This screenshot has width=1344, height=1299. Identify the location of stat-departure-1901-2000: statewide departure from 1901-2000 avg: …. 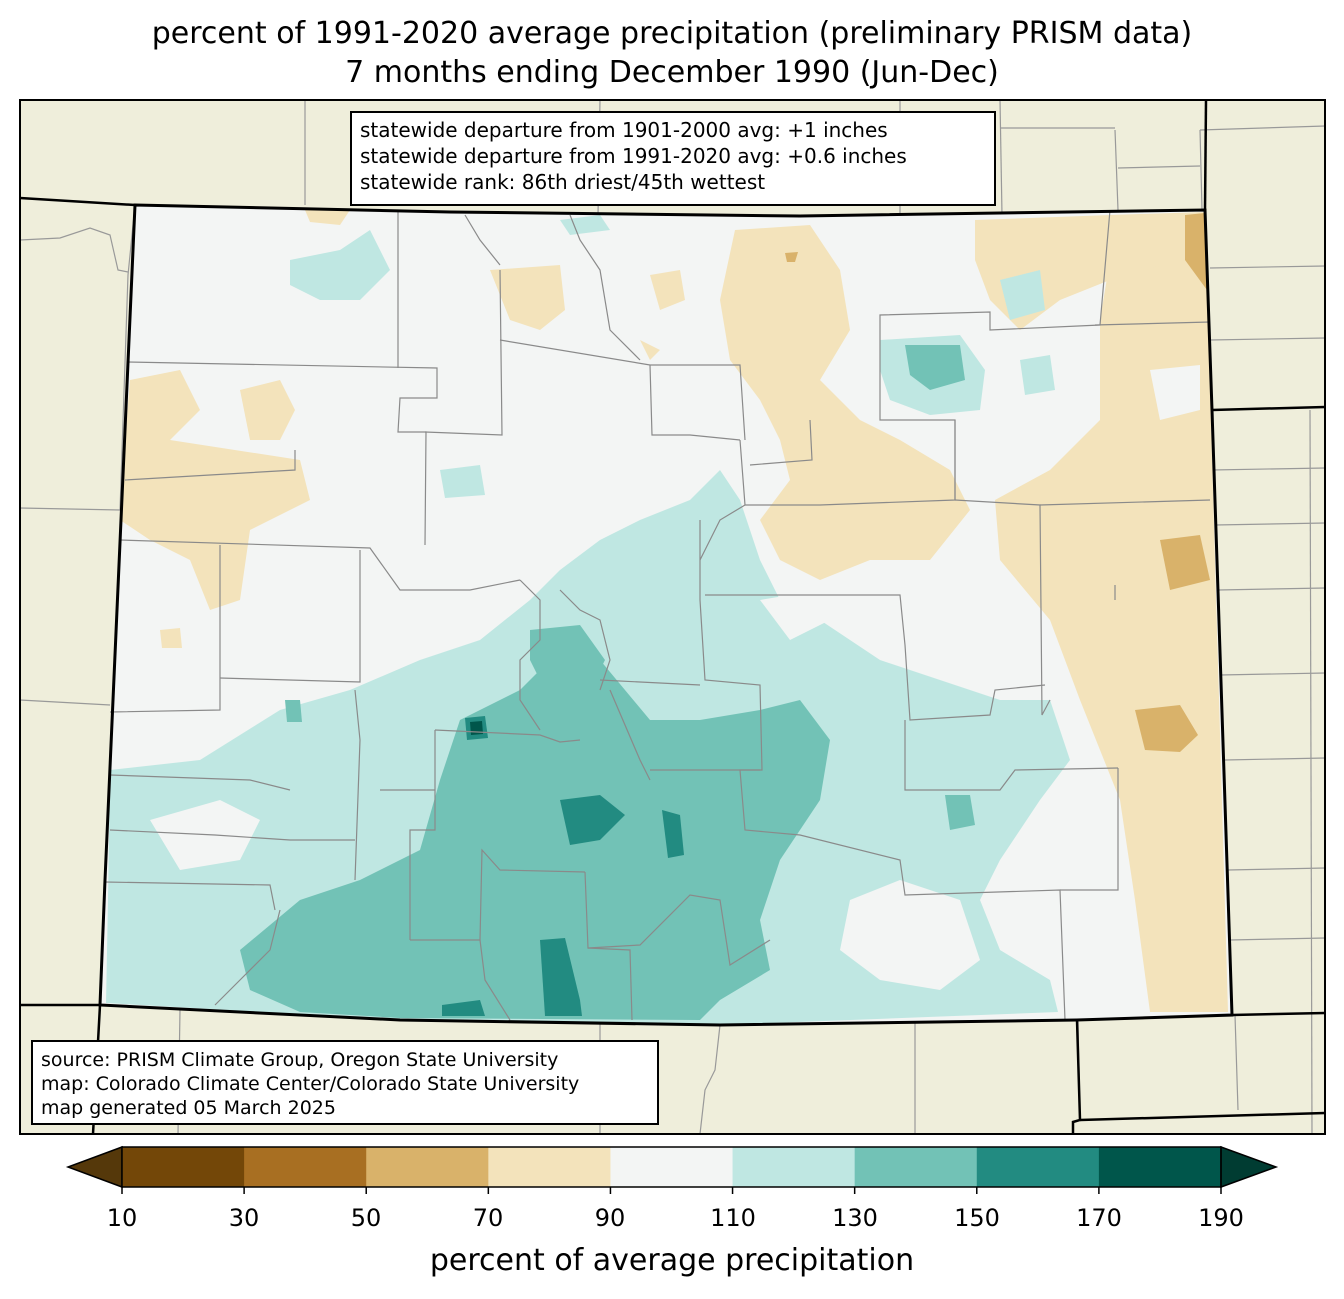
(624, 130).